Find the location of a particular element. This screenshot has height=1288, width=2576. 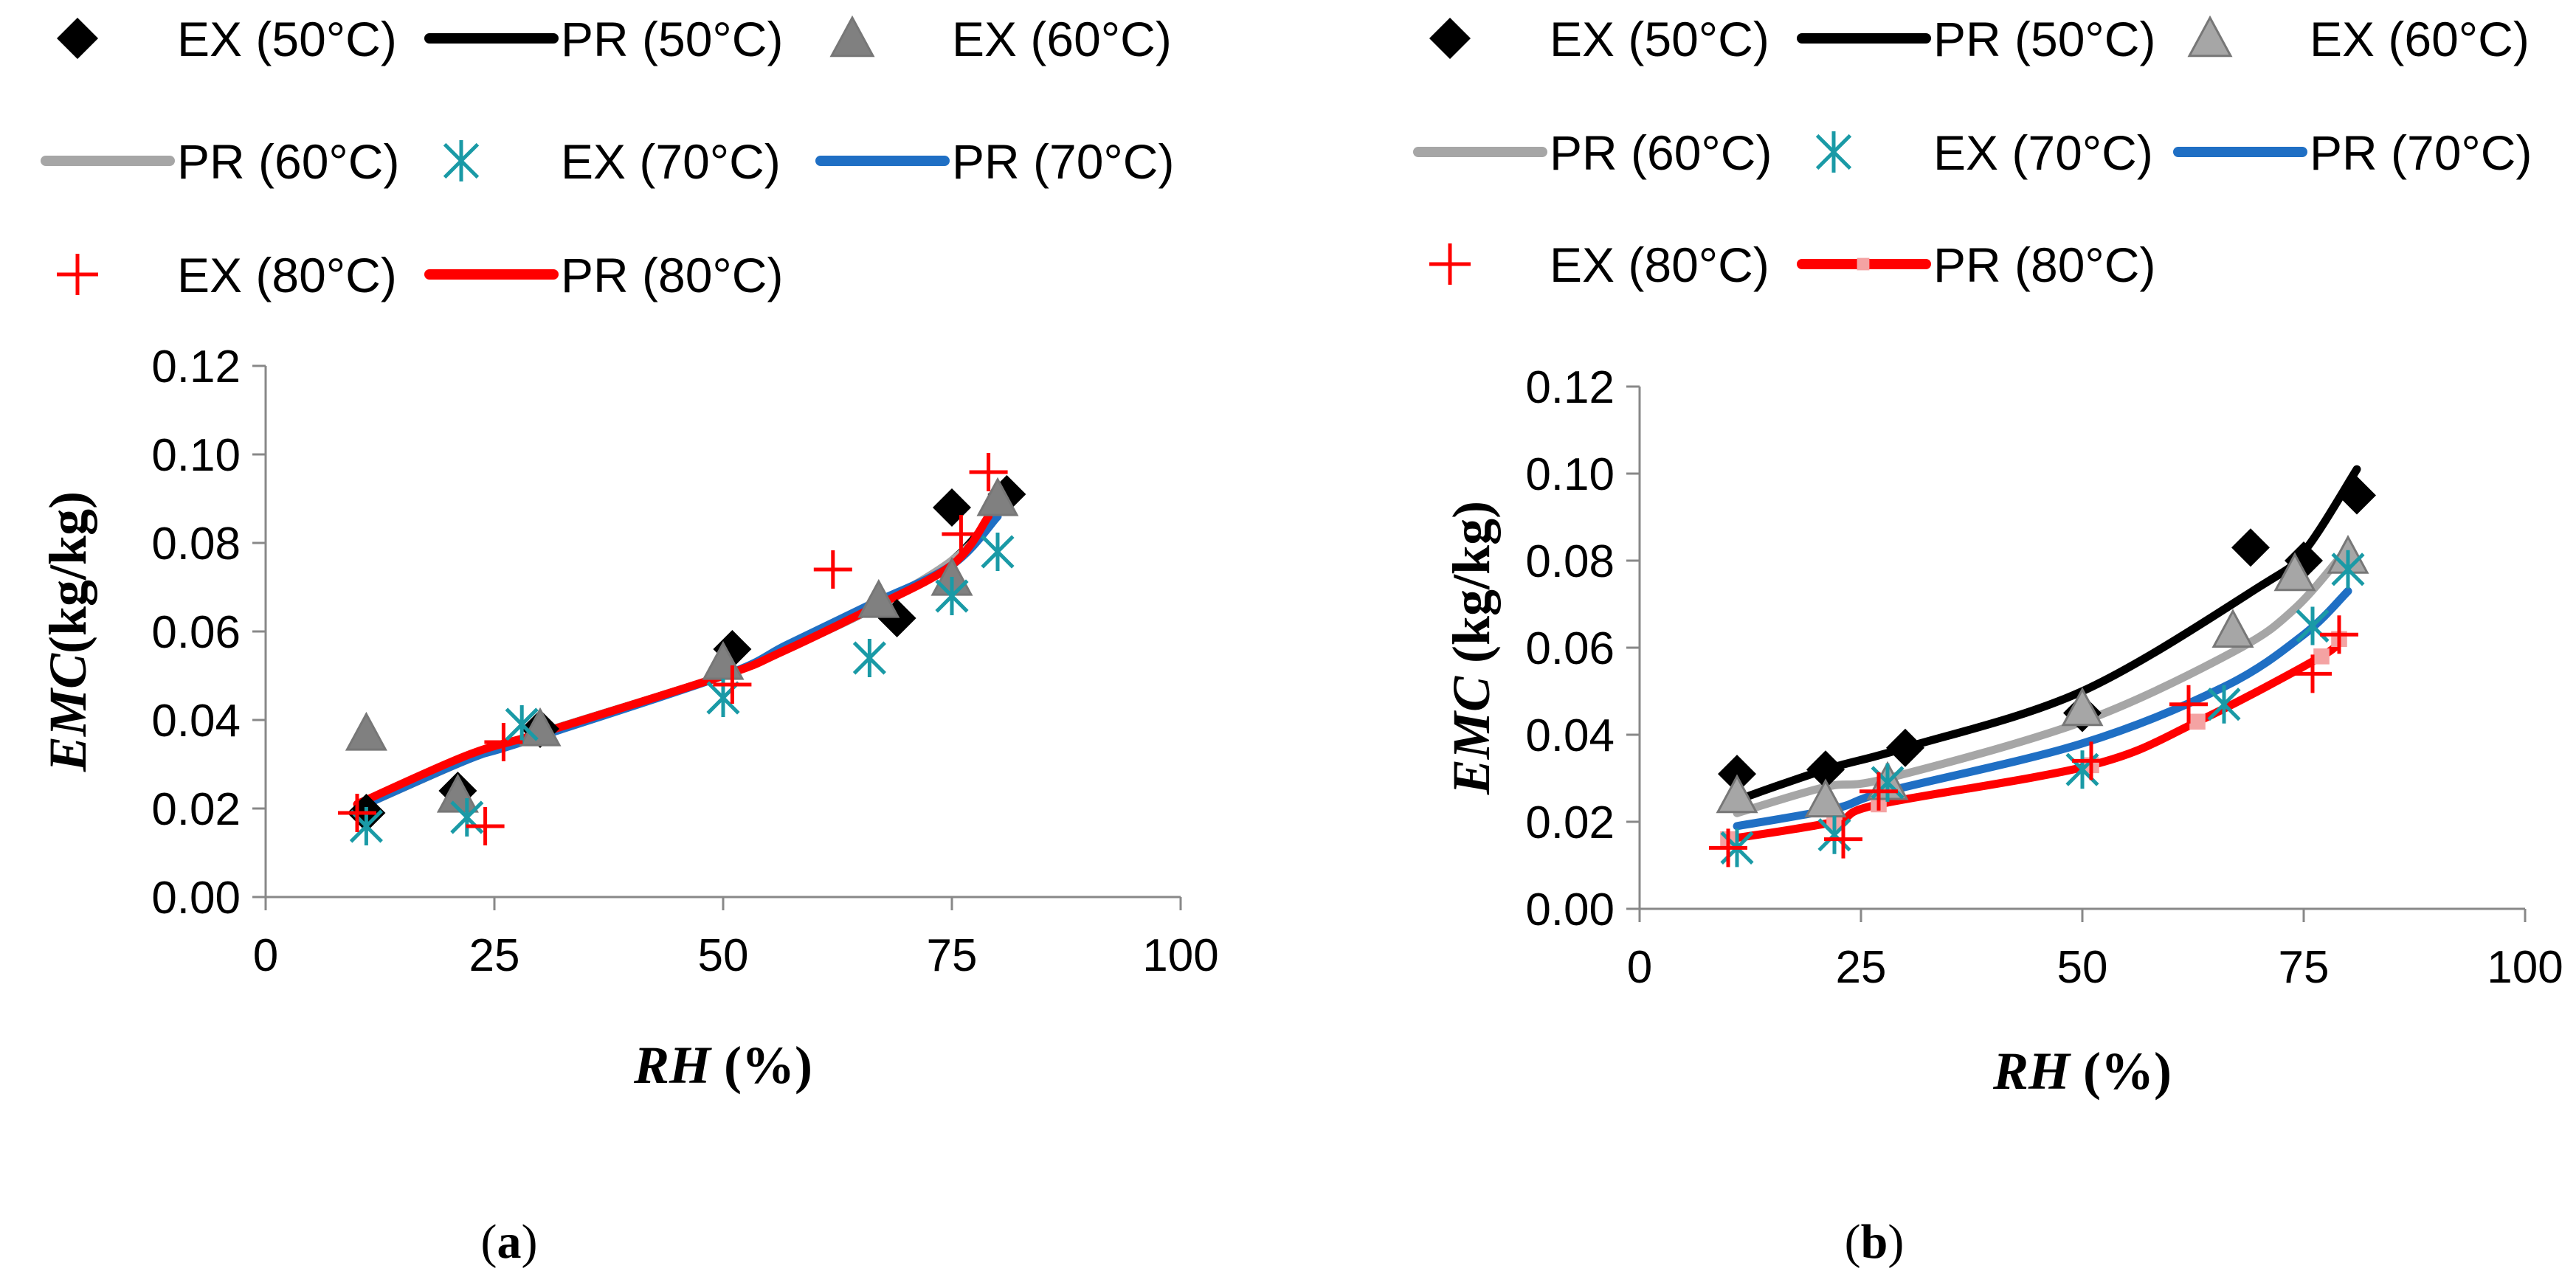

panel-label: (b) is located at coordinates (1875, 1242).